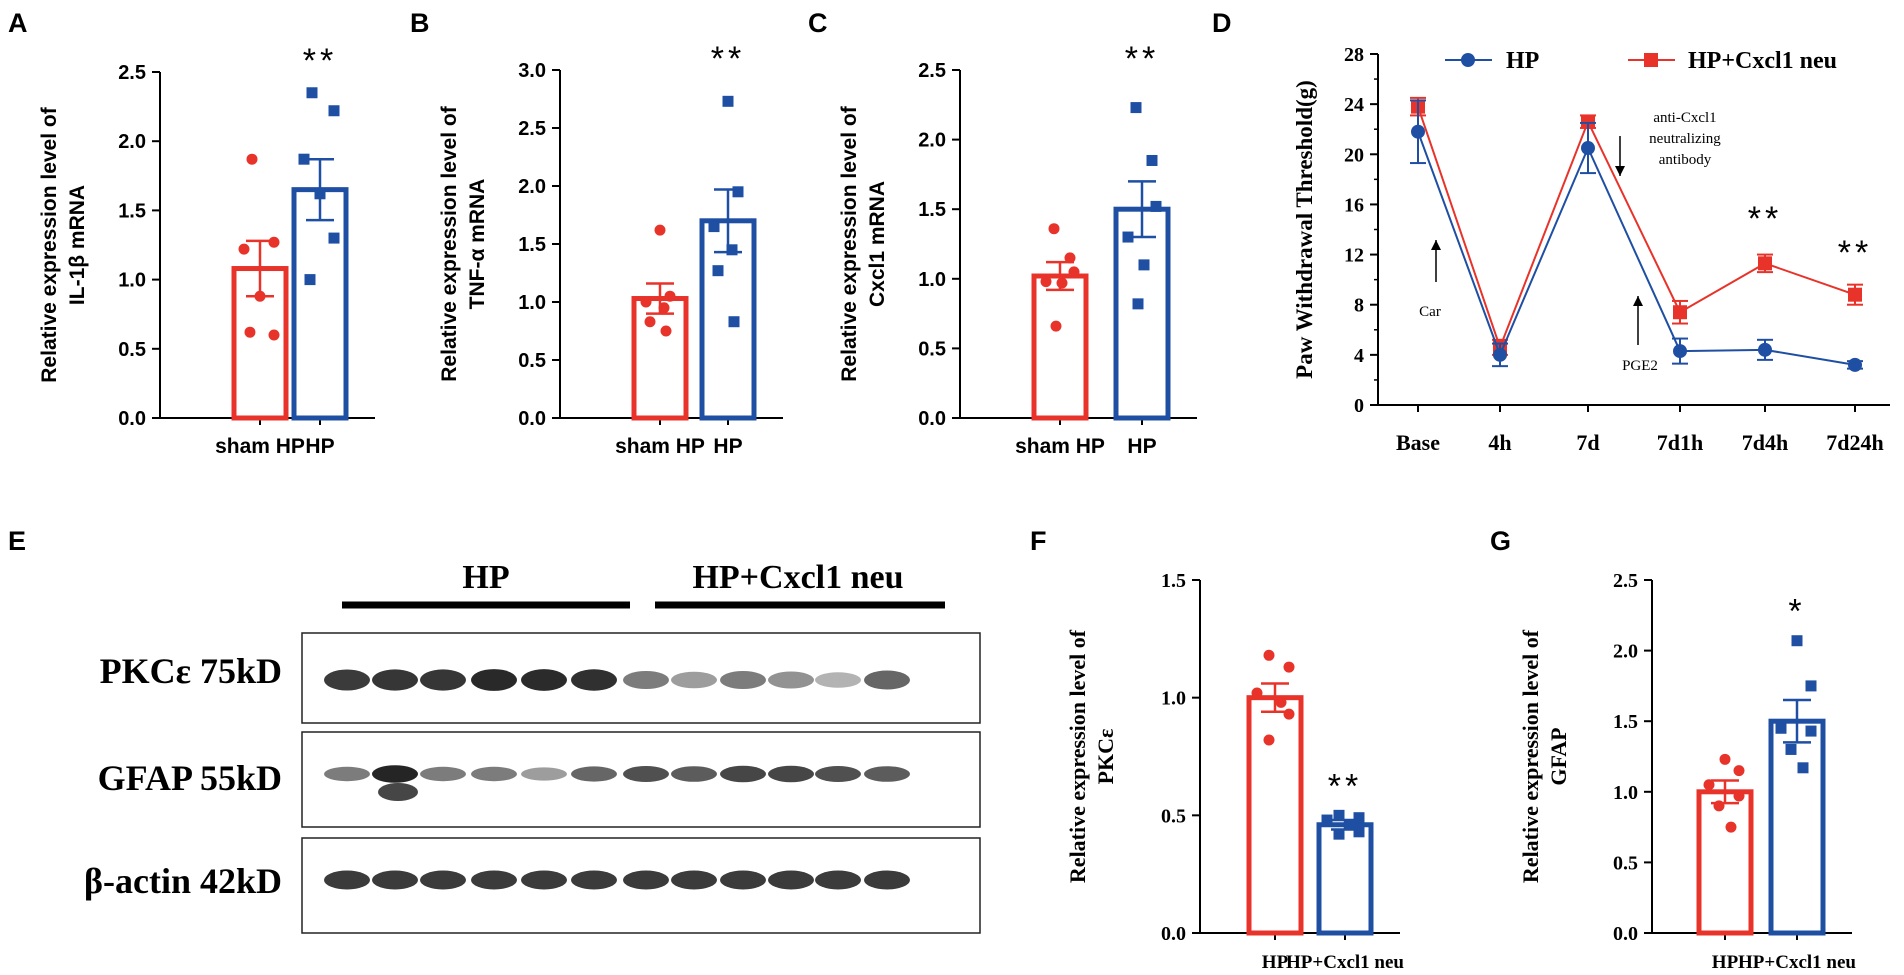  What do you see at coordinates (1620, 171) in the screenshot?
I see `arrow-antibody-head` at bounding box center [1620, 171].